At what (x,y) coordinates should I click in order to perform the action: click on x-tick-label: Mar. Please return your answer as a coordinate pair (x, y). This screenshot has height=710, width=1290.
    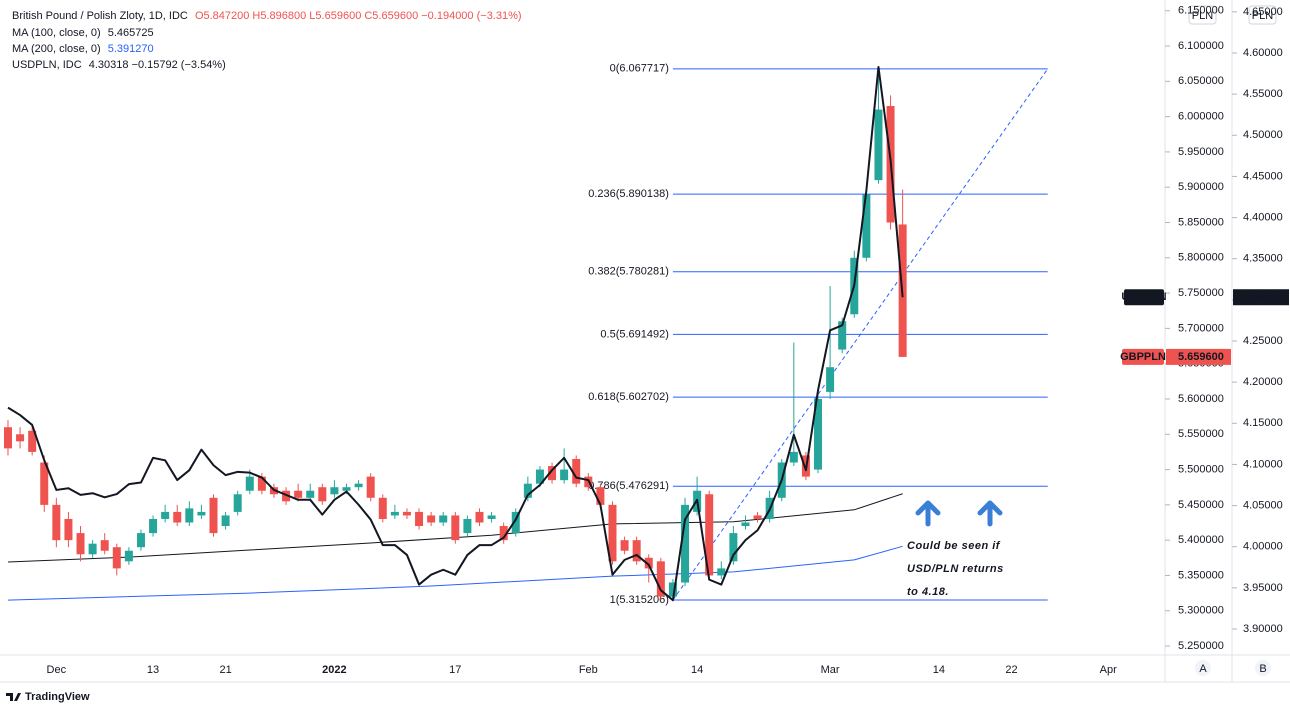
    Looking at the image, I should click on (830, 670).